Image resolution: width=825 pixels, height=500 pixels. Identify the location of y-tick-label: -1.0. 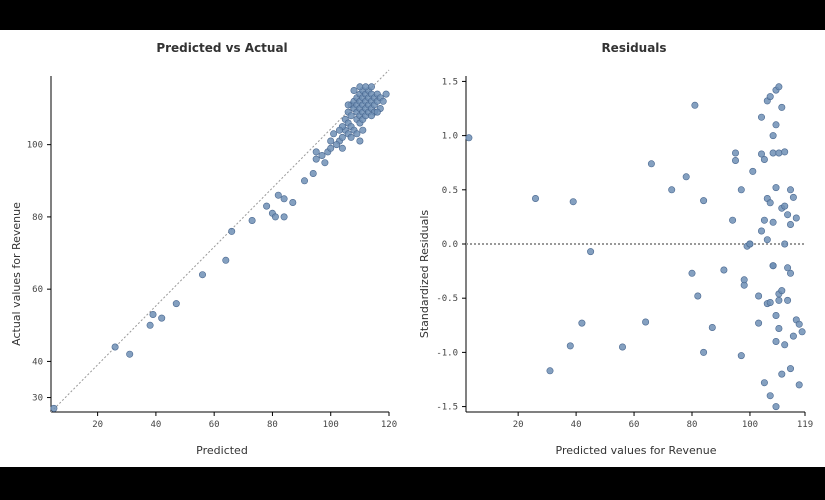
(447, 353).